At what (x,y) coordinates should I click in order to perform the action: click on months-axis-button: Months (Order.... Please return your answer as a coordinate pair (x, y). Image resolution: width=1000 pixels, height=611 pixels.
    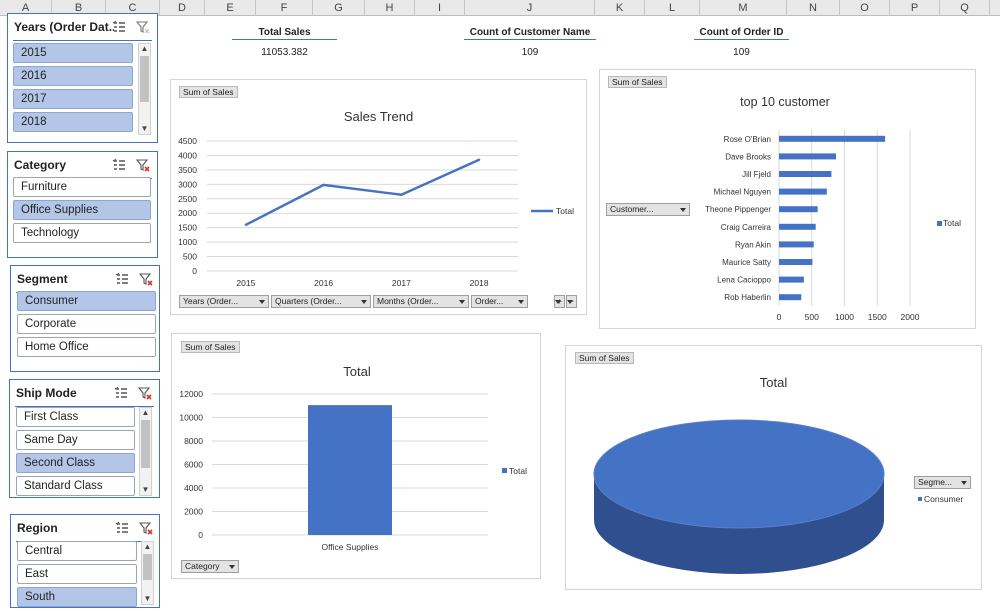
    Looking at the image, I should click on (421, 301).